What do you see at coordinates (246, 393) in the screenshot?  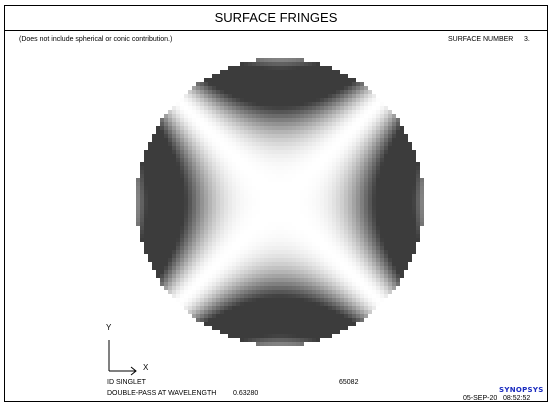 I see `wavelength-value: 0.63280` at bounding box center [246, 393].